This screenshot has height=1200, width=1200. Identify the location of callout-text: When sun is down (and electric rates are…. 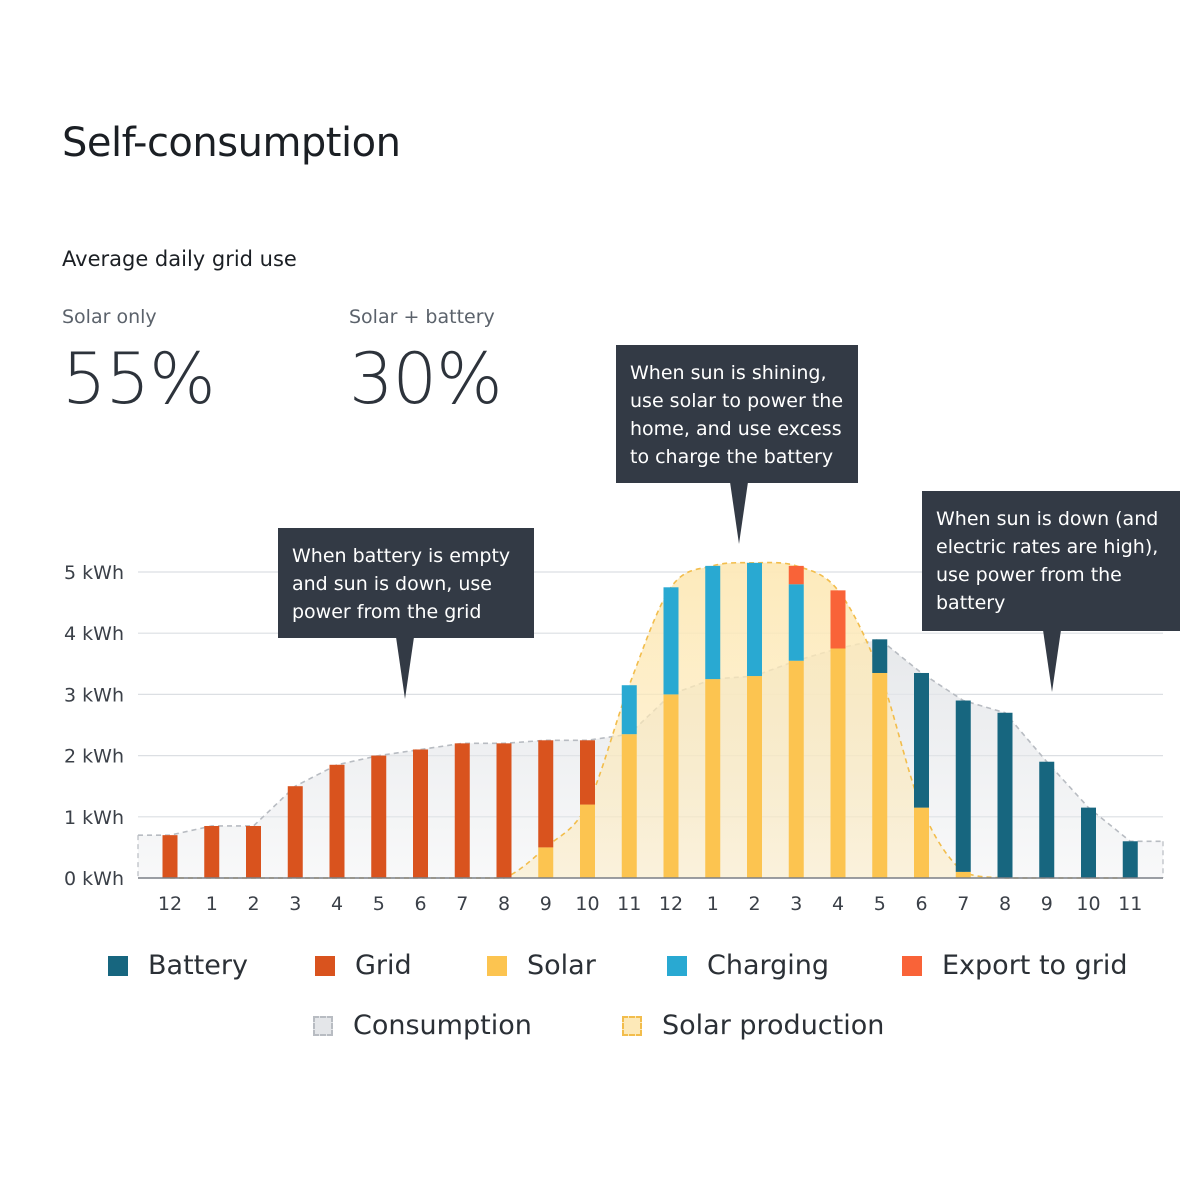
(1047, 561).